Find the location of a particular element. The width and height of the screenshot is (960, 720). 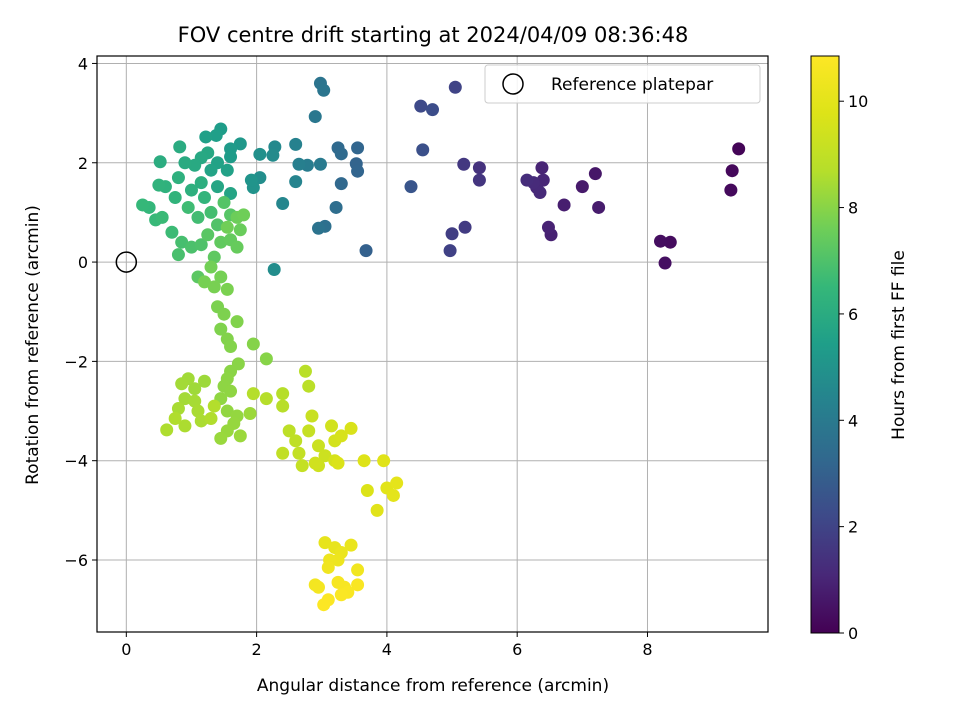

colorbar-tick-label: 2 is located at coordinates (853, 527).